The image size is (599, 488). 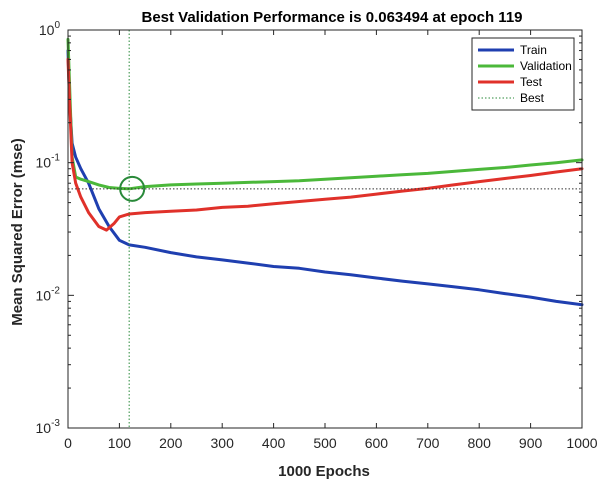 I want to click on x-tick-label: 500, so click(x=325, y=443).